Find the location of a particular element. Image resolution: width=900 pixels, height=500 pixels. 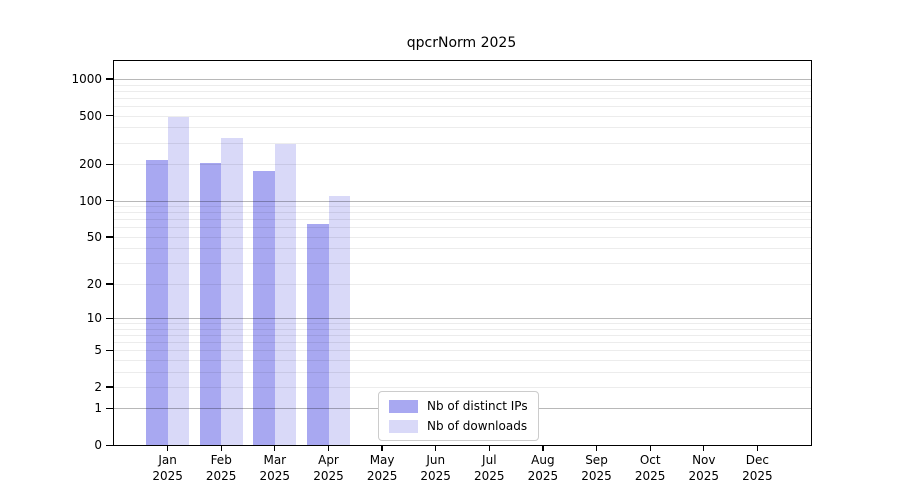

x-tick-label-sep: Sep 2025 is located at coordinates (596, 468).